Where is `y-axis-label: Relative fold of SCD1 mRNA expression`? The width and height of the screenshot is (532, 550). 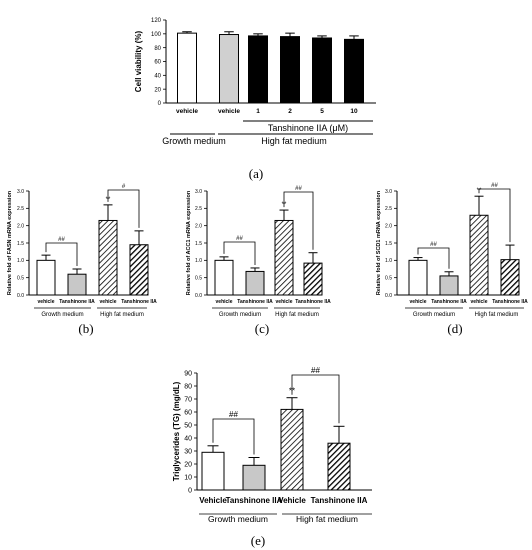
y-axis-label: Relative fold of SCD1 mRNA expression is located at coordinates (379, 242).